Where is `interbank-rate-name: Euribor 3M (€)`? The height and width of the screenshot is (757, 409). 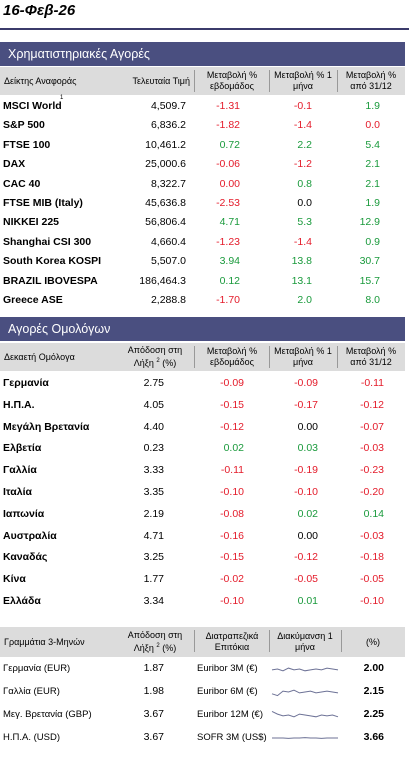 interbank-rate-name: Euribor 3M (€) is located at coordinates (227, 668).